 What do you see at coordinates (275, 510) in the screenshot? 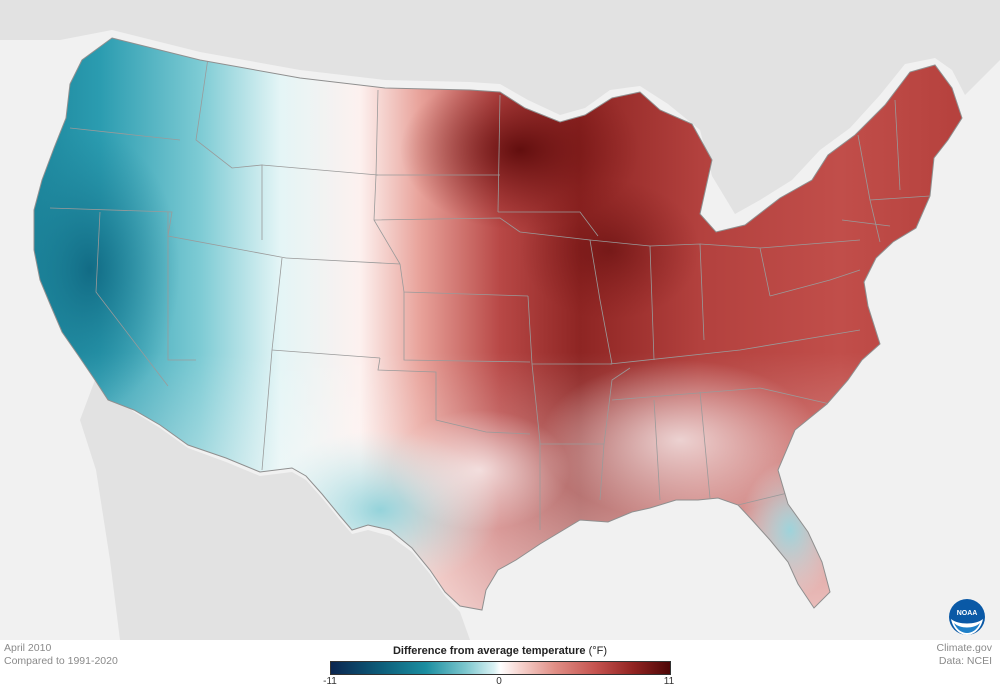
I see `mexico-land` at bounding box center [275, 510].